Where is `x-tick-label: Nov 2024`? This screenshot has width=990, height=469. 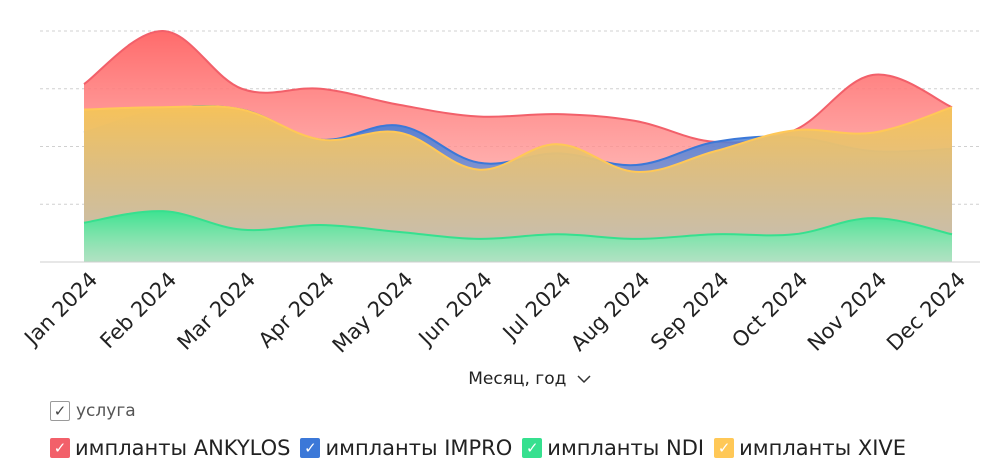 x-tick-label: Nov 2024 is located at coordinates (847, 311).